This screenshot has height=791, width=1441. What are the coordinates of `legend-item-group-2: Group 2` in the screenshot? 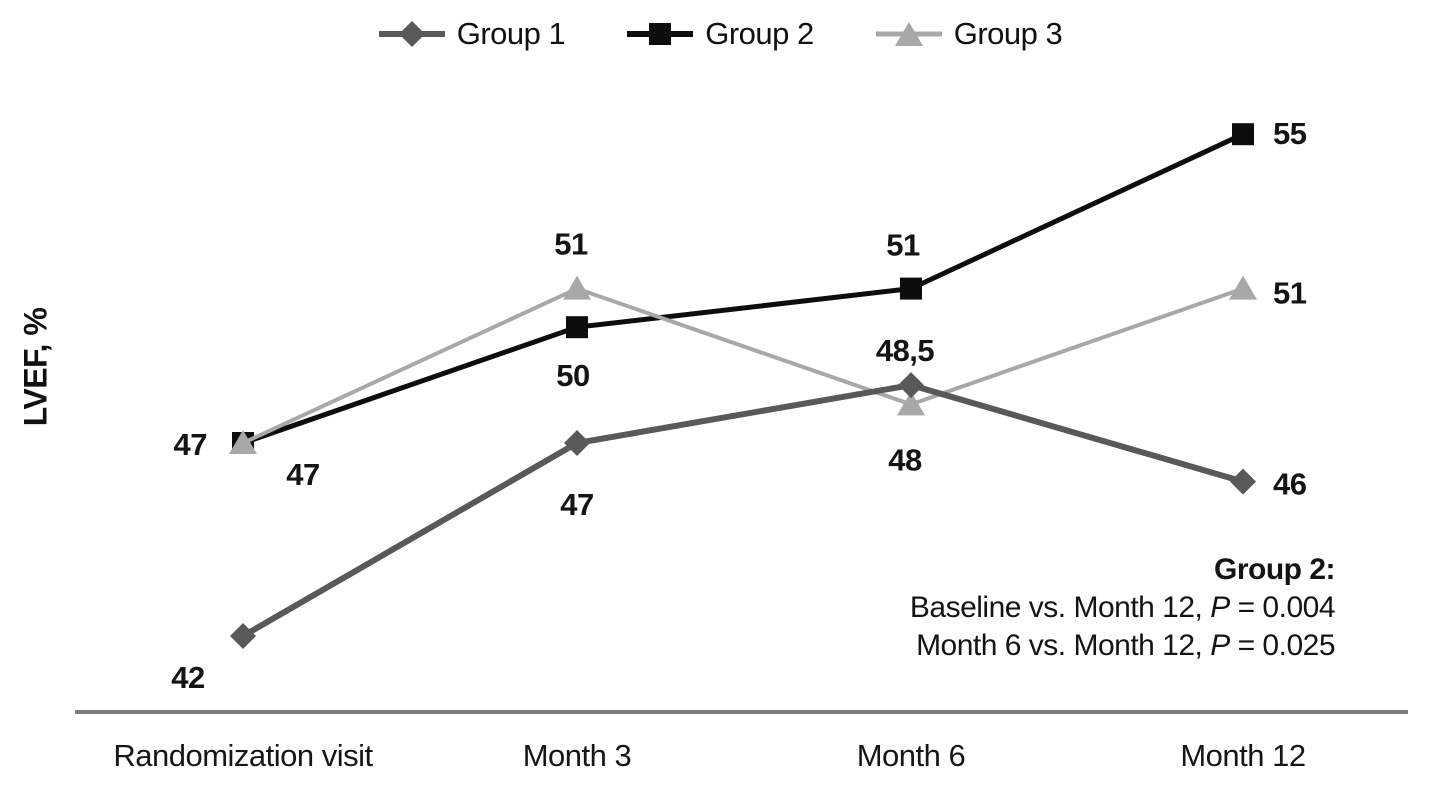 It's located at (720, 34).